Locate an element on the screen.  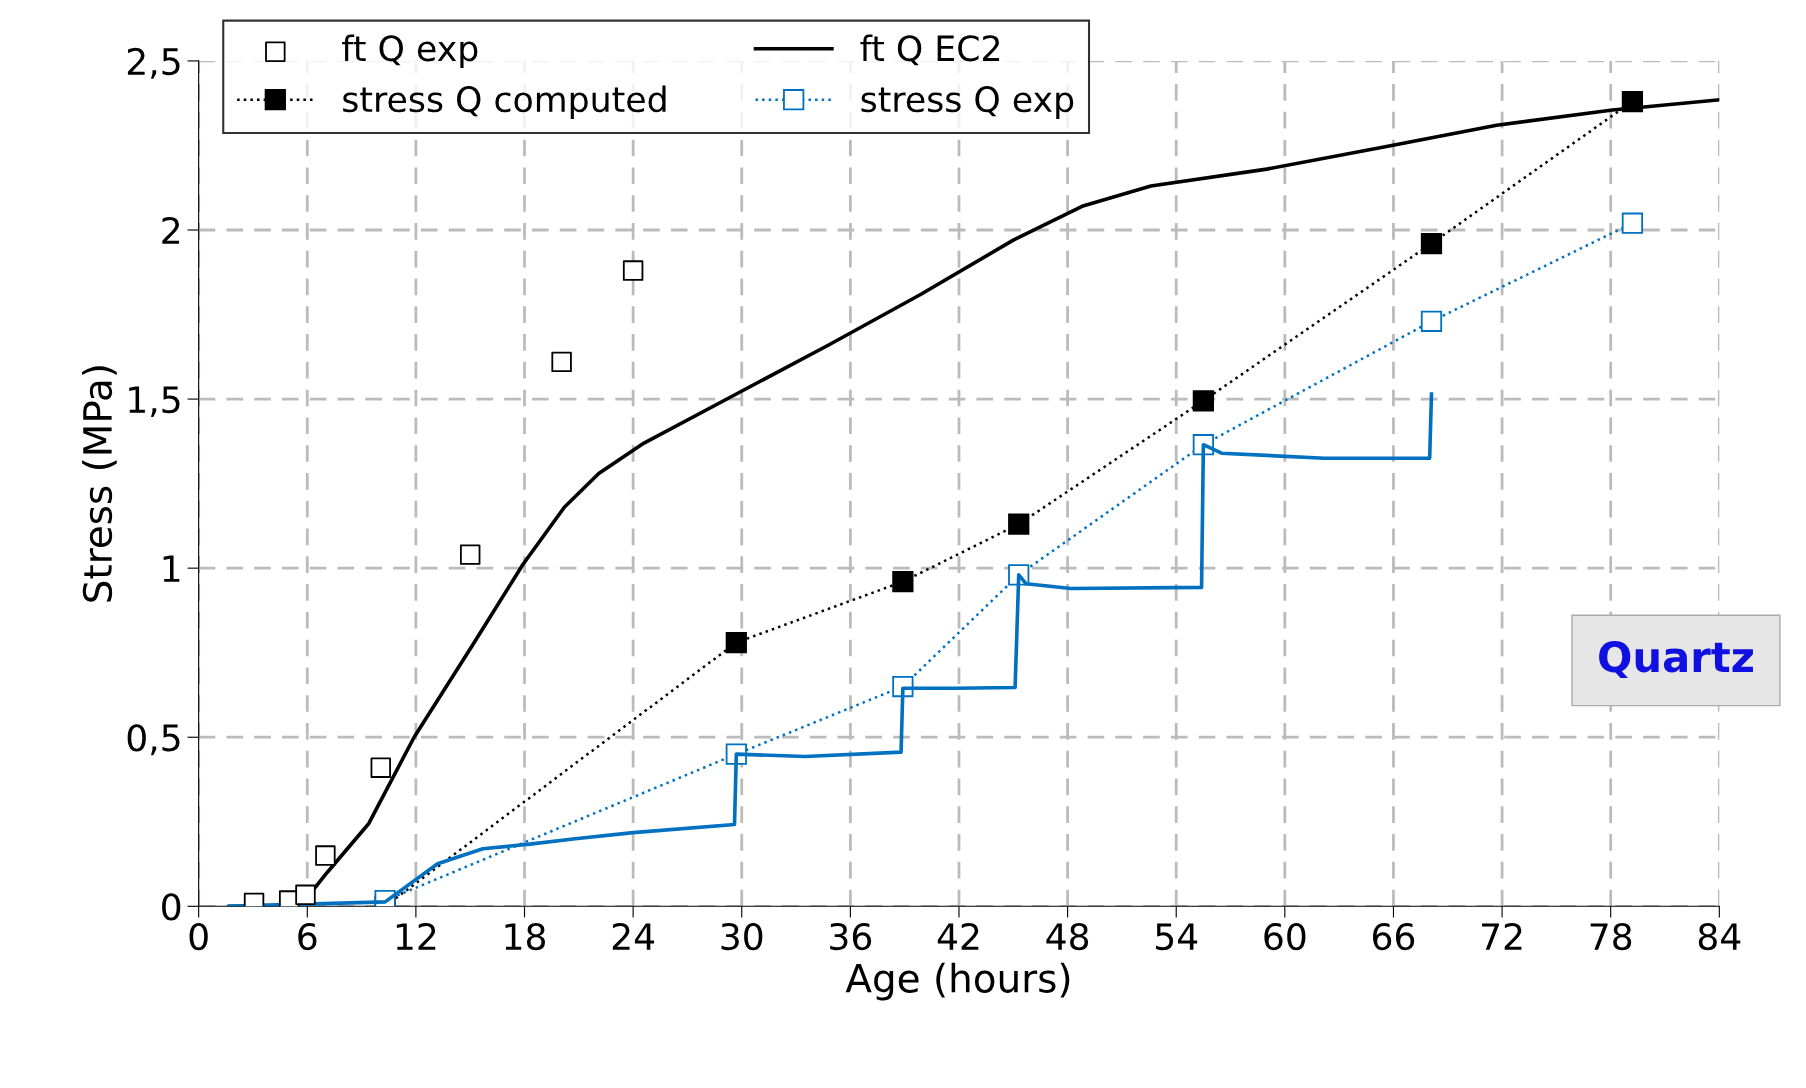
x-tick-label: 48 is located at coordinates (1067, 936).